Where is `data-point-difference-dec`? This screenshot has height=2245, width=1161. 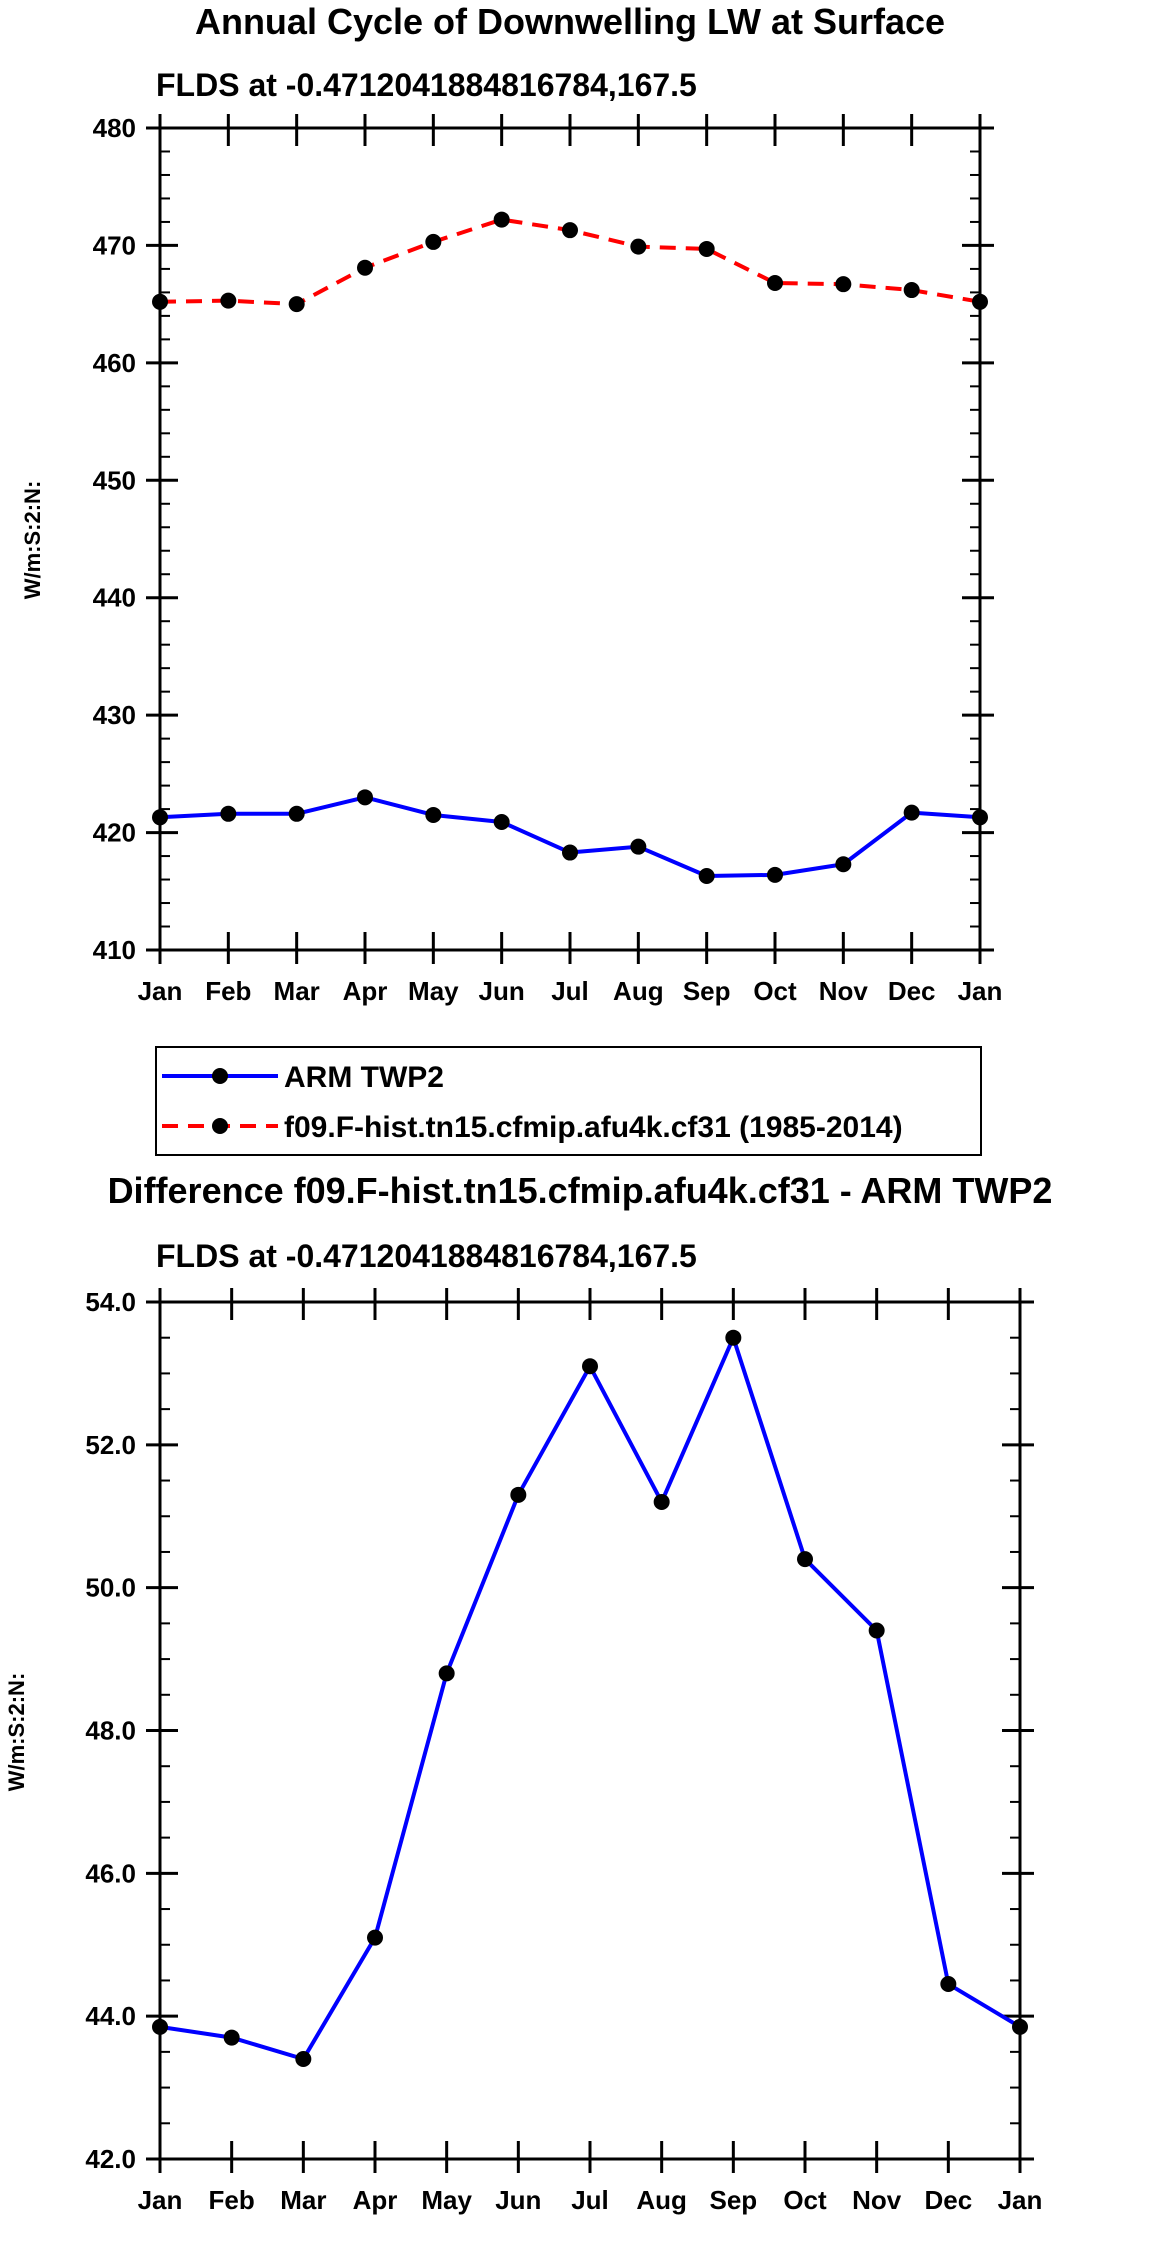
data-point-difference-dec is located at coordinates (948, 1984).